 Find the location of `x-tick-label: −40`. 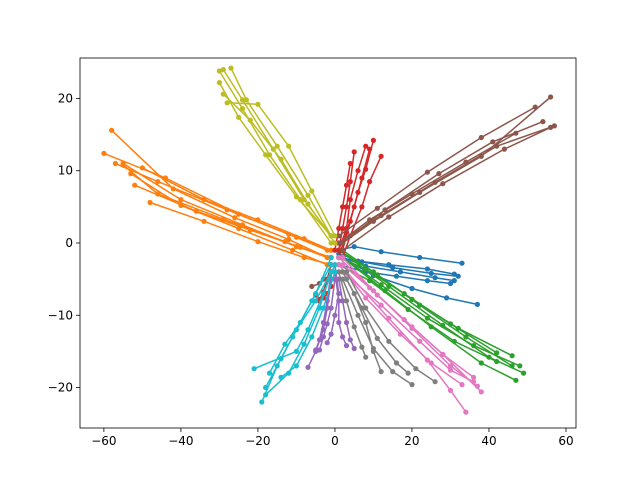

x-tick-label: −40 is located at coordinates (180, 441).